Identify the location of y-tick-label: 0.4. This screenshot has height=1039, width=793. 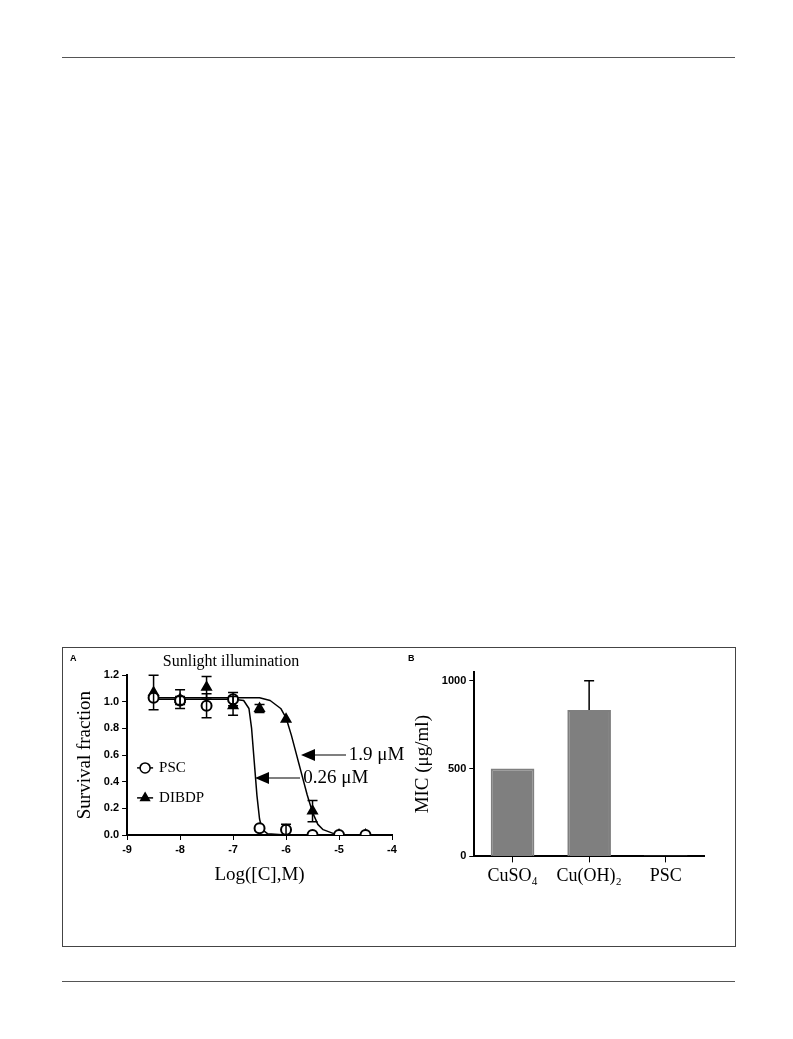
(111, 780).